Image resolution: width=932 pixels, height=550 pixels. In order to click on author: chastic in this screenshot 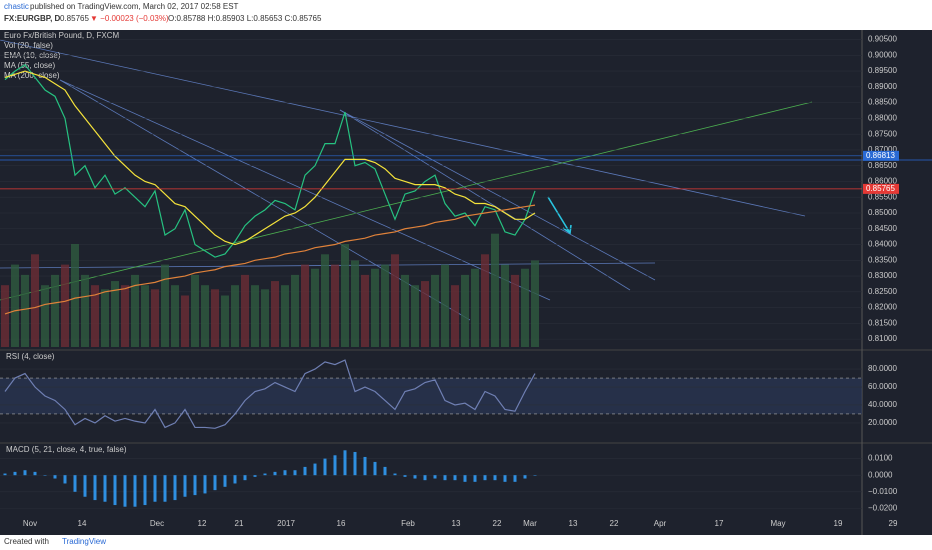, I will do `click(16, 6)`.